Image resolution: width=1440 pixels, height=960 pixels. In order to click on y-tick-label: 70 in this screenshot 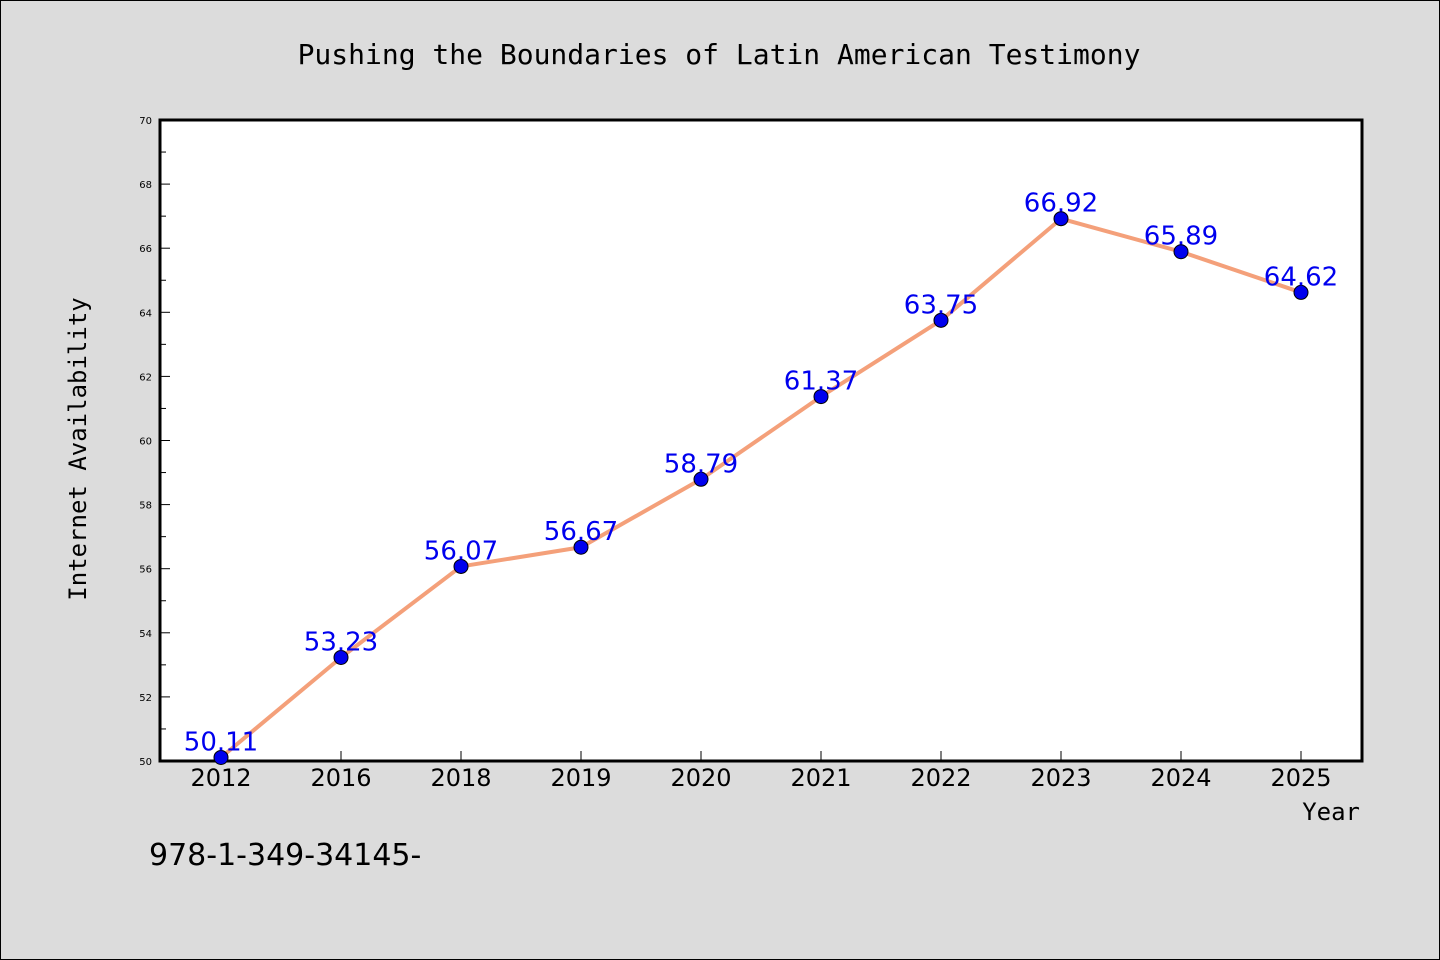, I will do `click(145, 121)`.